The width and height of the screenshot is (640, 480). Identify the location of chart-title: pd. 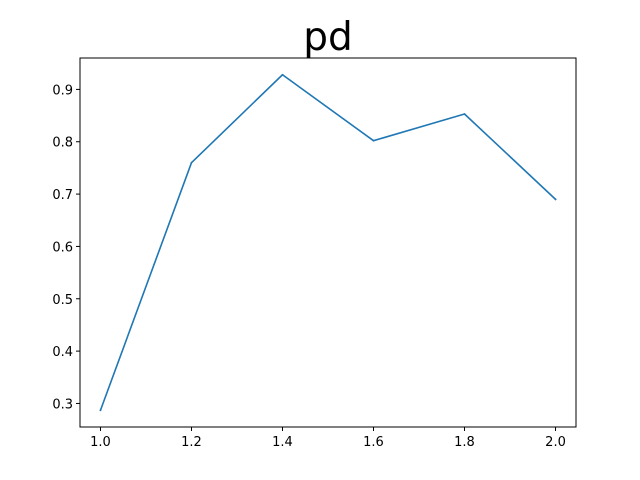
(328, 37).